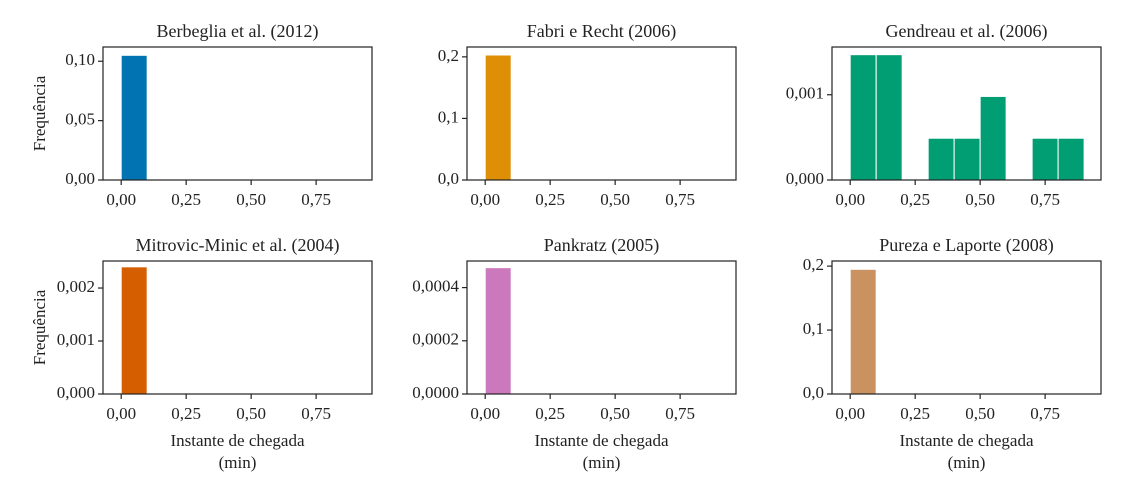  What do you see at coordinates (76, 286) in the screenshot?
I see `y-tick-label: 0,002` at bounding box center [76, 286].